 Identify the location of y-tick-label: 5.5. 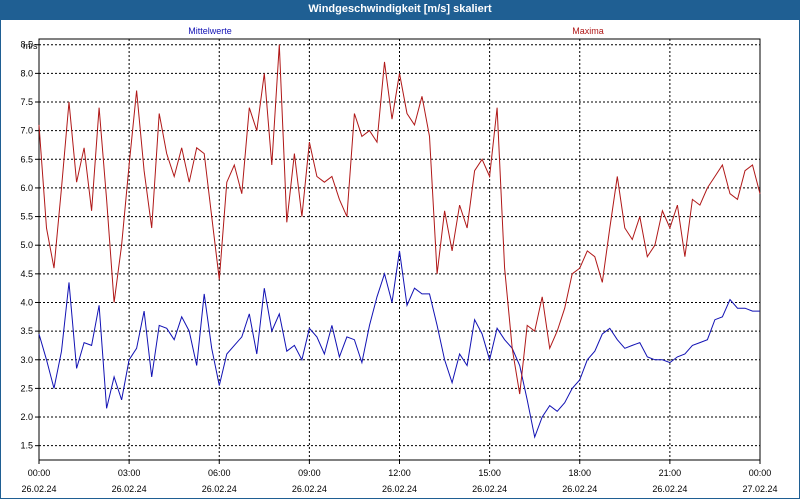
(26, 217).